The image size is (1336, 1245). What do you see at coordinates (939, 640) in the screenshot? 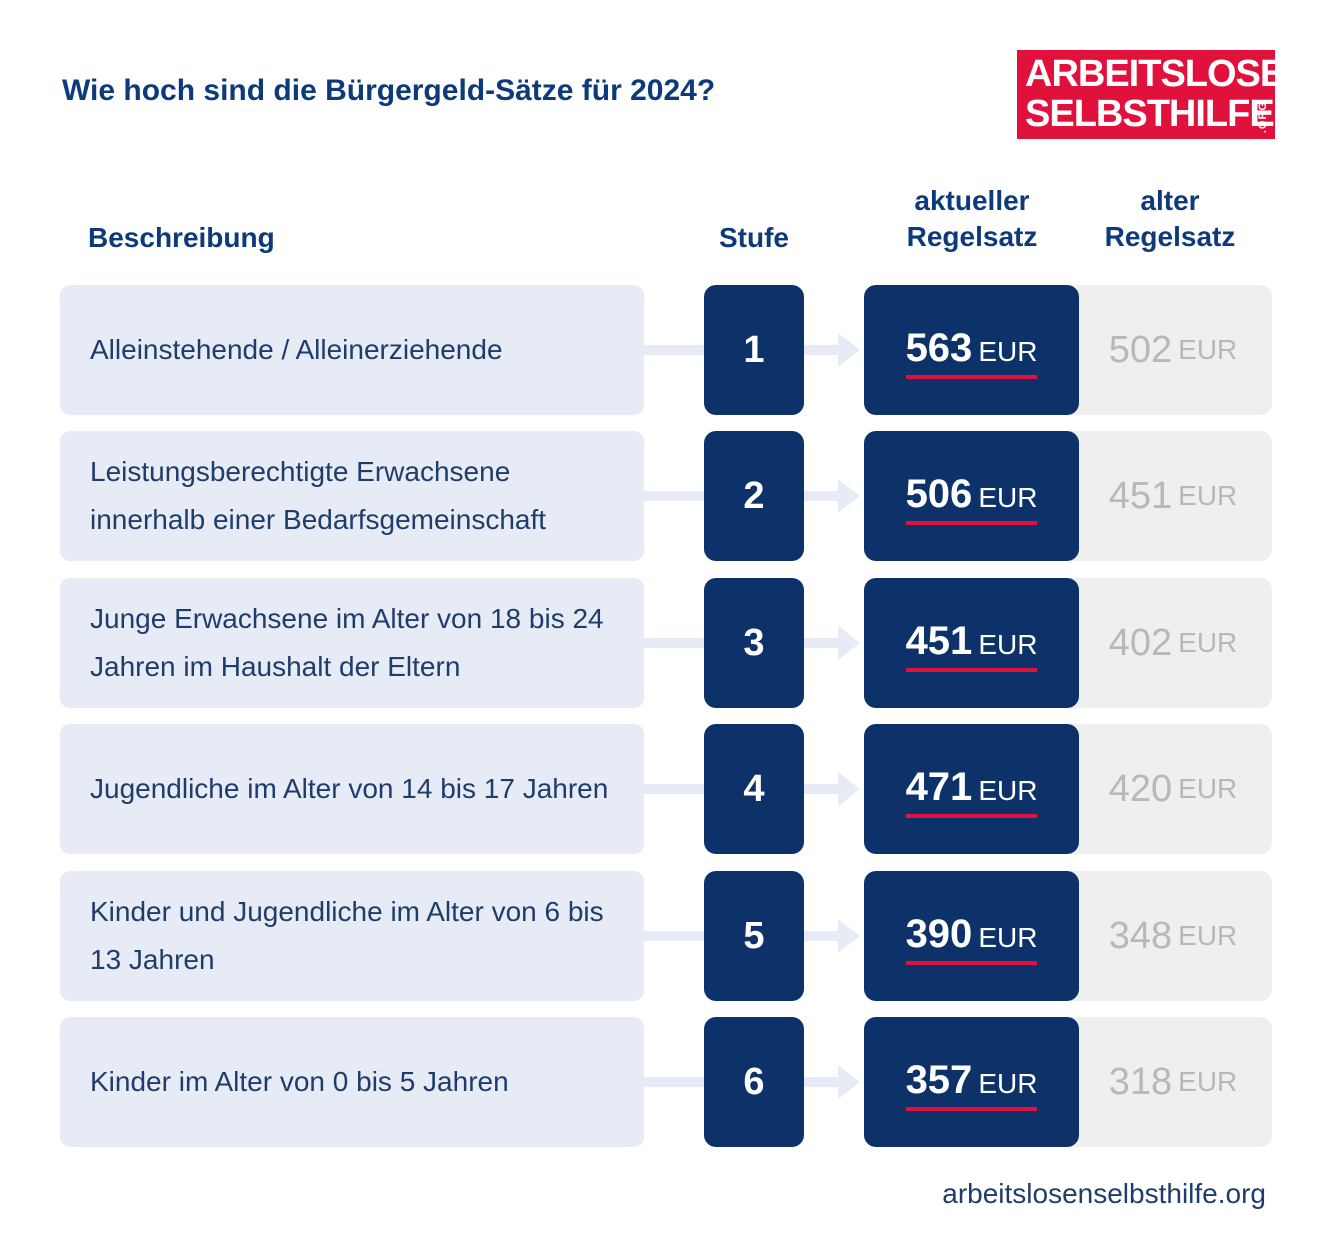
I see `current-rate-value: 451` at bounding box center [939, 640].